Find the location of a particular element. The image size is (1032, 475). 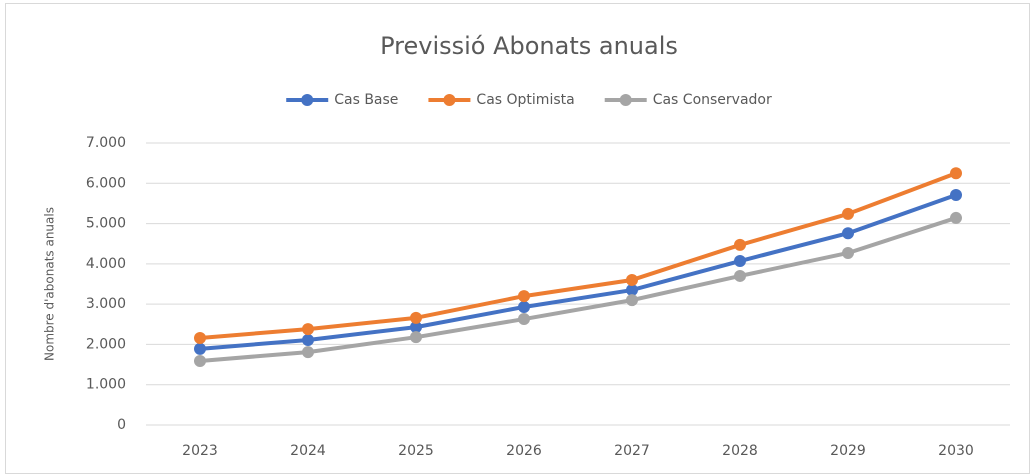

x-tick-label: 2028 is located at coordinates (740, 451).